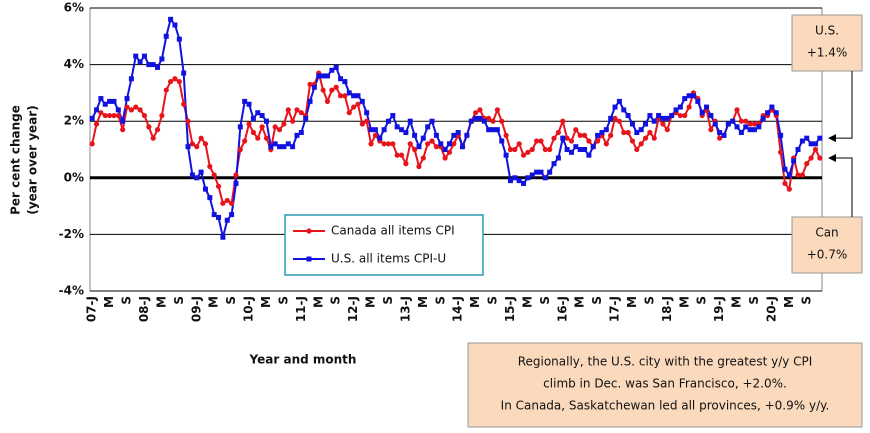  What do you see at coordinates (74, 8) in the screenshot?
I see `y-tick-label: 6%` at bounding box center [74, 8].